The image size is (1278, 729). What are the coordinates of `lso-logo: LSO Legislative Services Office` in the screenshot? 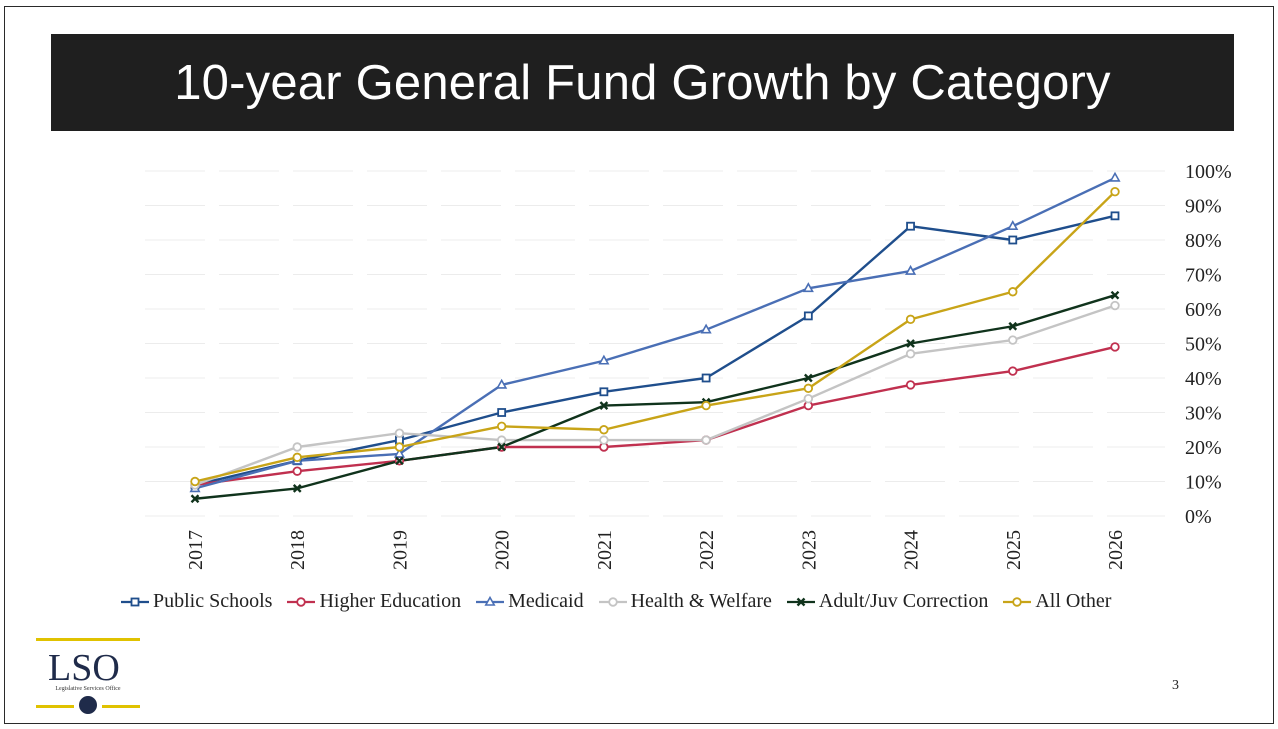 It's located at (88, 677).